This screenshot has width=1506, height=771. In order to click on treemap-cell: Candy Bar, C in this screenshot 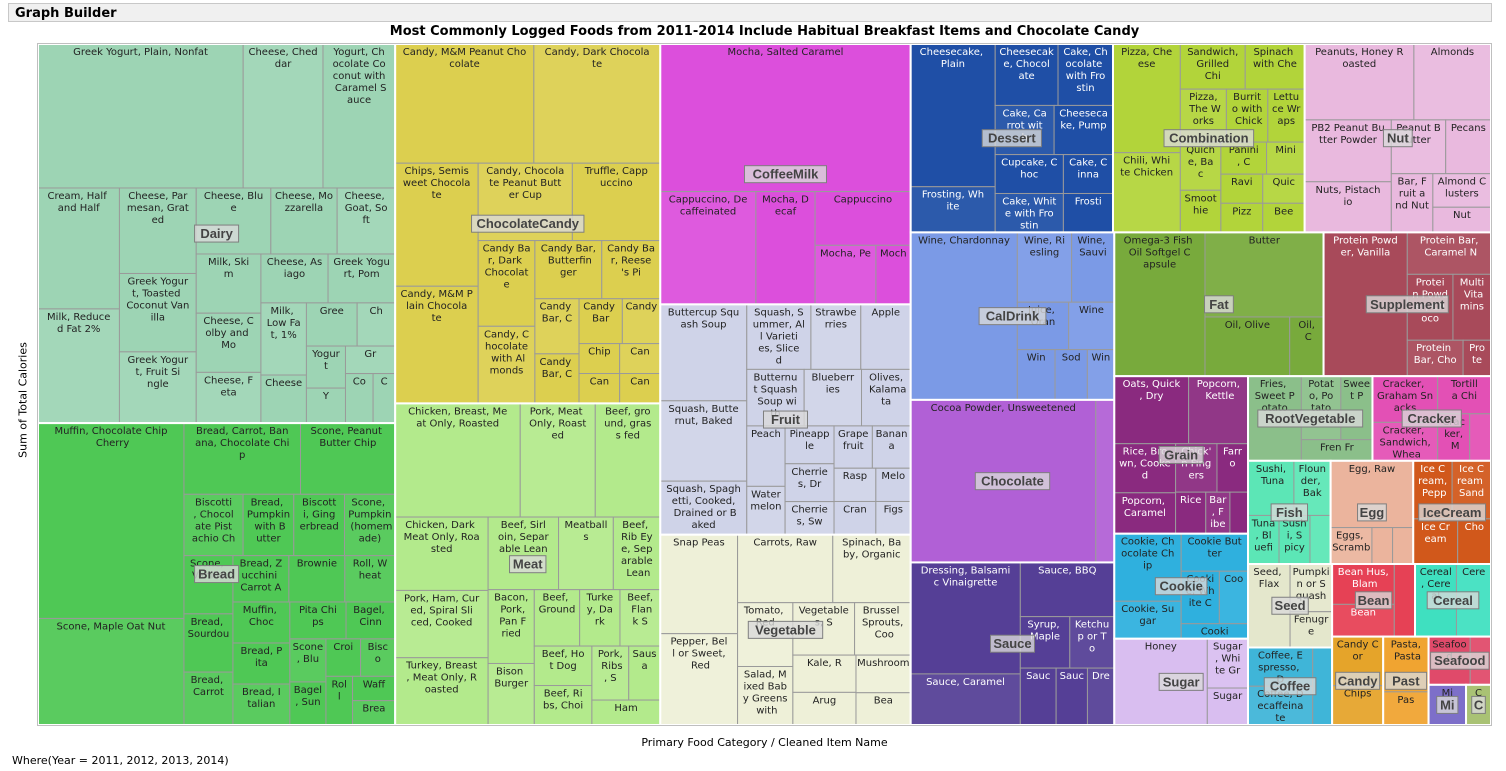, I will do `click(557, 326)`.